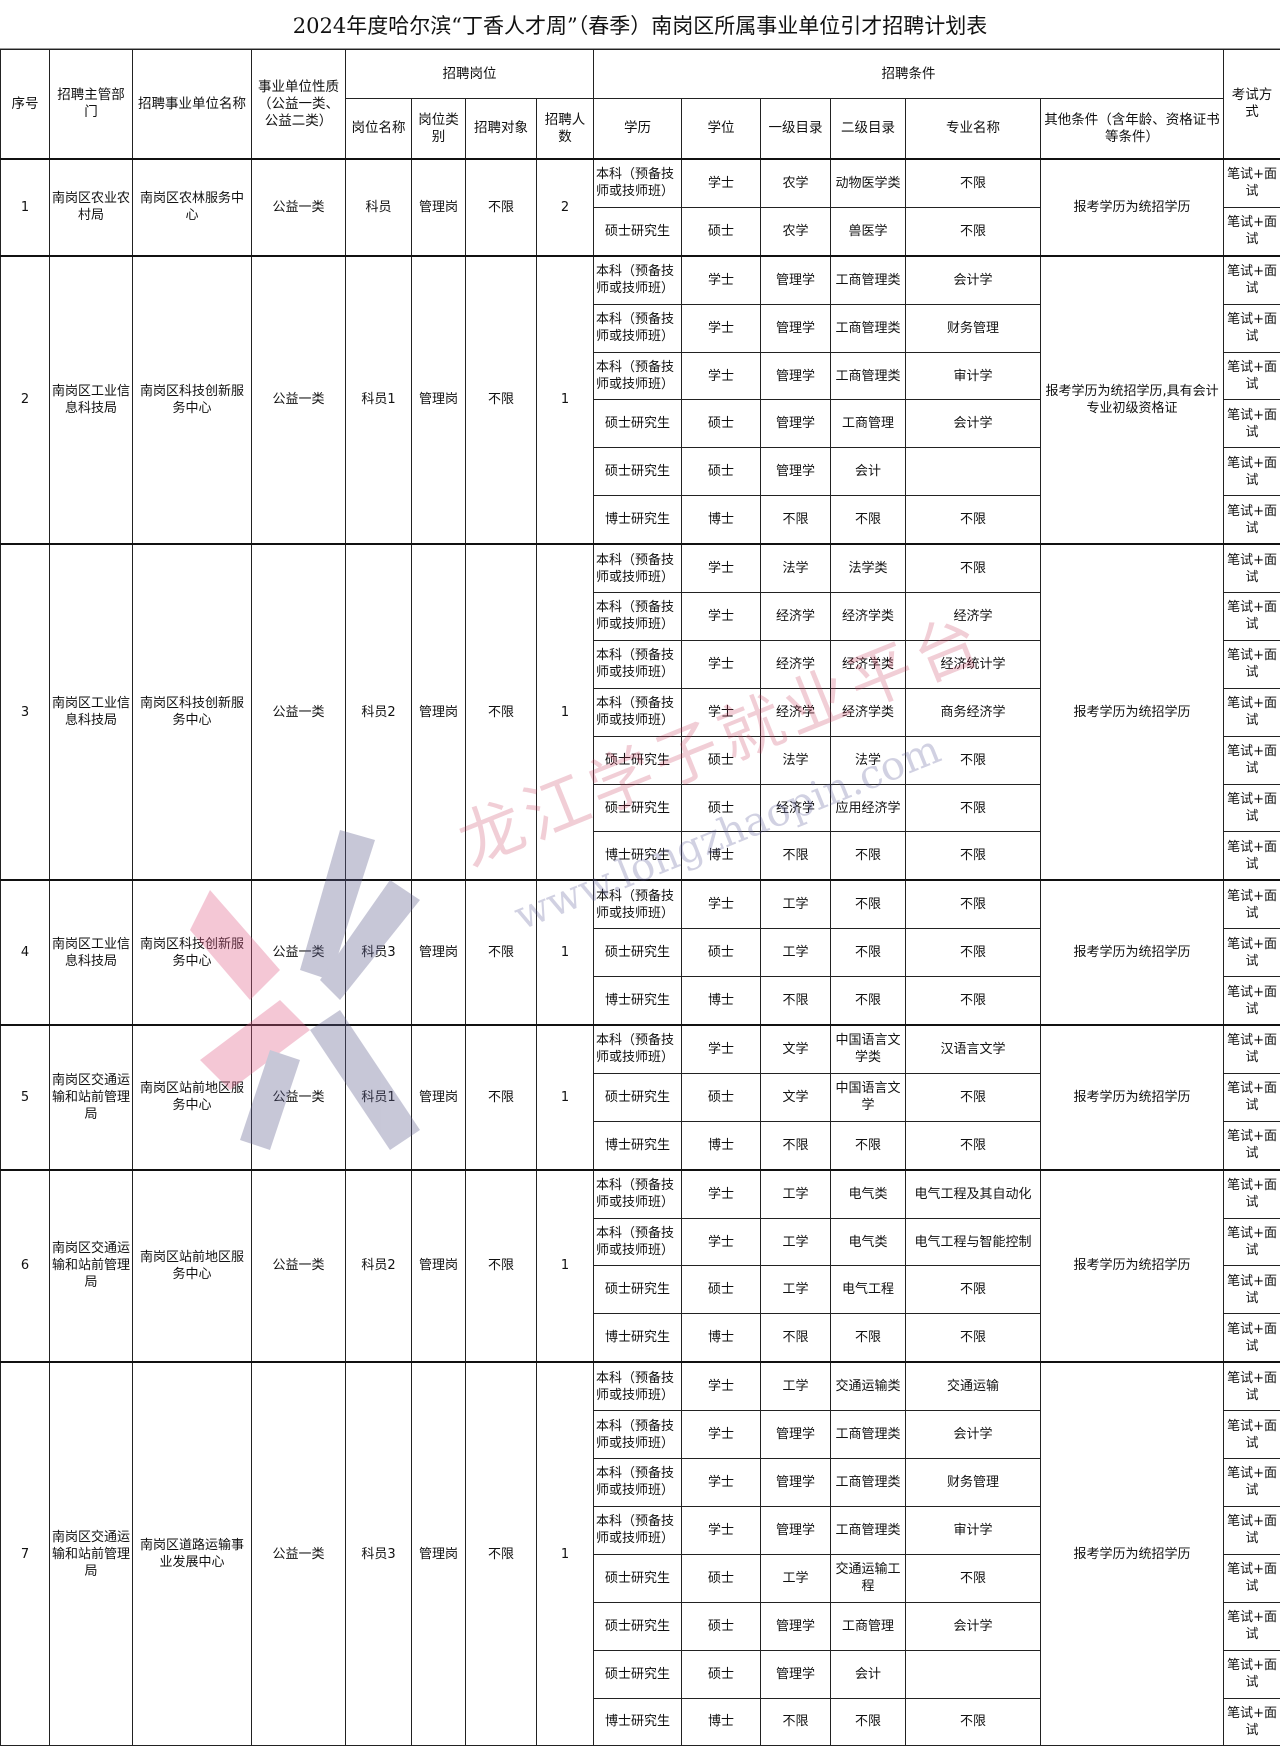  I want to click on cat1-cell: 工学, so click(796, 953).